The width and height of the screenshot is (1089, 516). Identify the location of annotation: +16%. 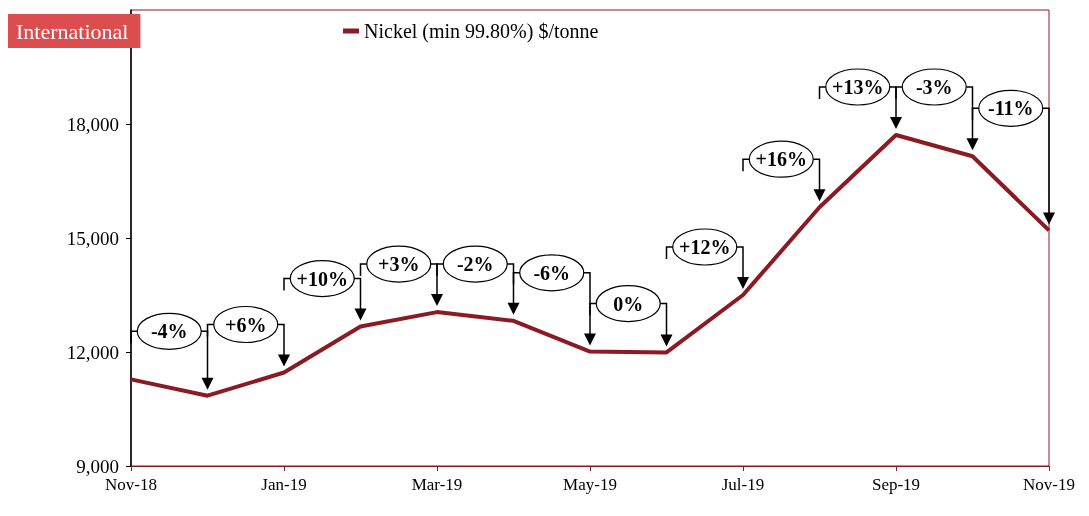
(781, 159).